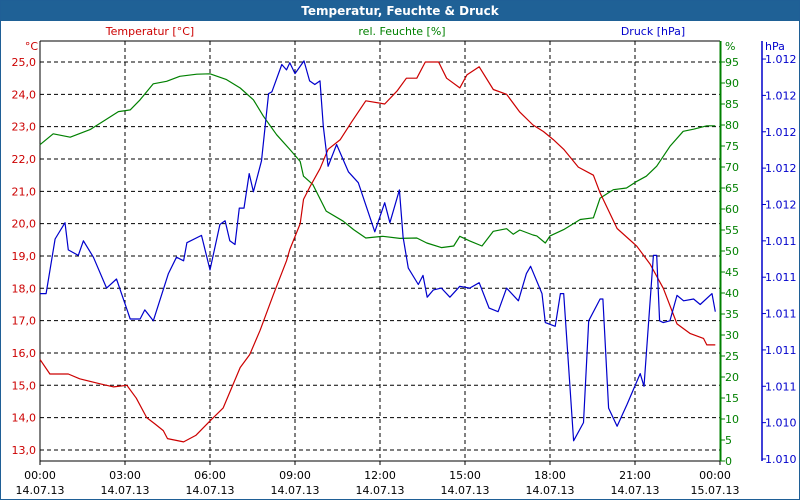  I want to click on humidity-tick-label: 35, so click(732, 314).